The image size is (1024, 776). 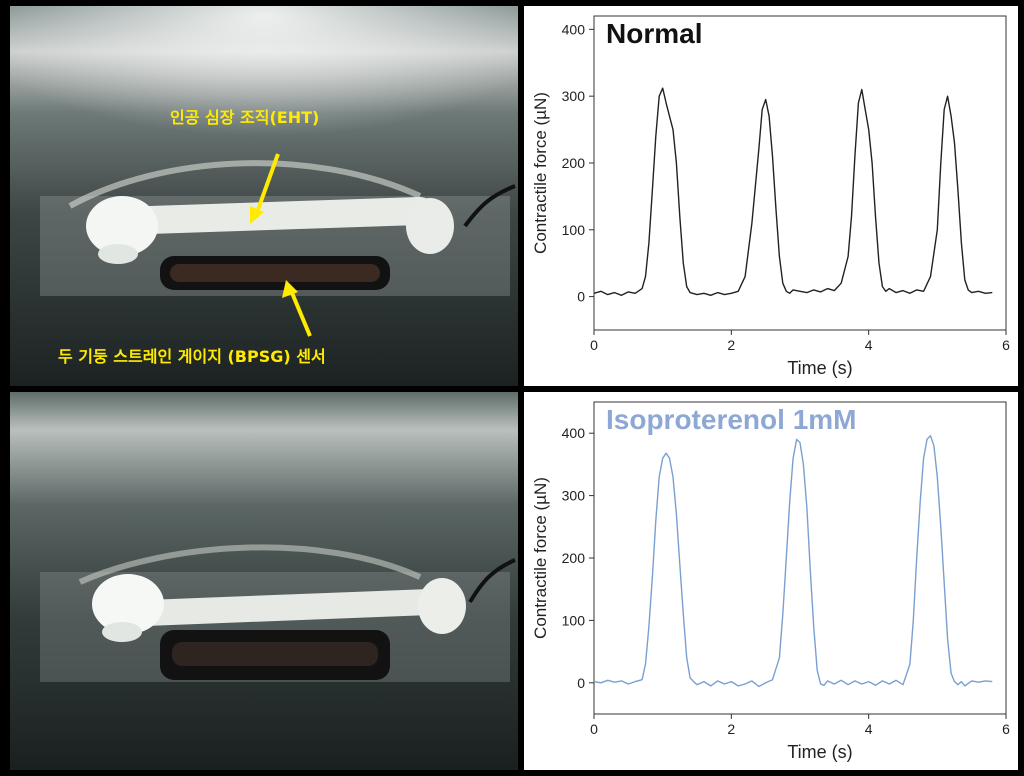 I want to click on arrow-sensor-line, so click(x=300, y=312).